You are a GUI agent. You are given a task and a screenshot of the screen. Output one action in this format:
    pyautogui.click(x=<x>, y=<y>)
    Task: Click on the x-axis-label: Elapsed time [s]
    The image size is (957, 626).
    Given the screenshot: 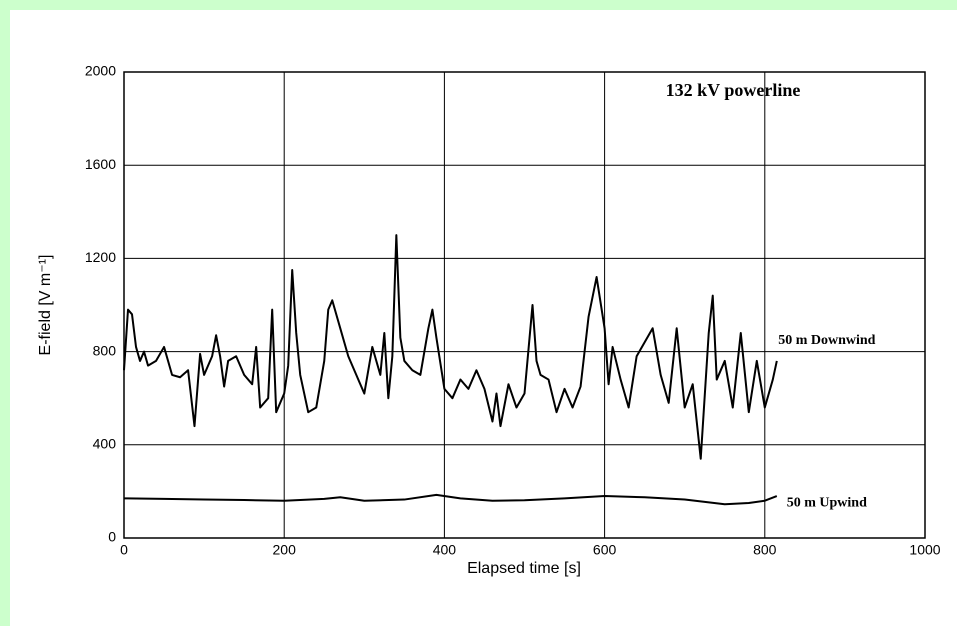 What is the action you would take?
    pyautogui.click(x=524, y=568)
    